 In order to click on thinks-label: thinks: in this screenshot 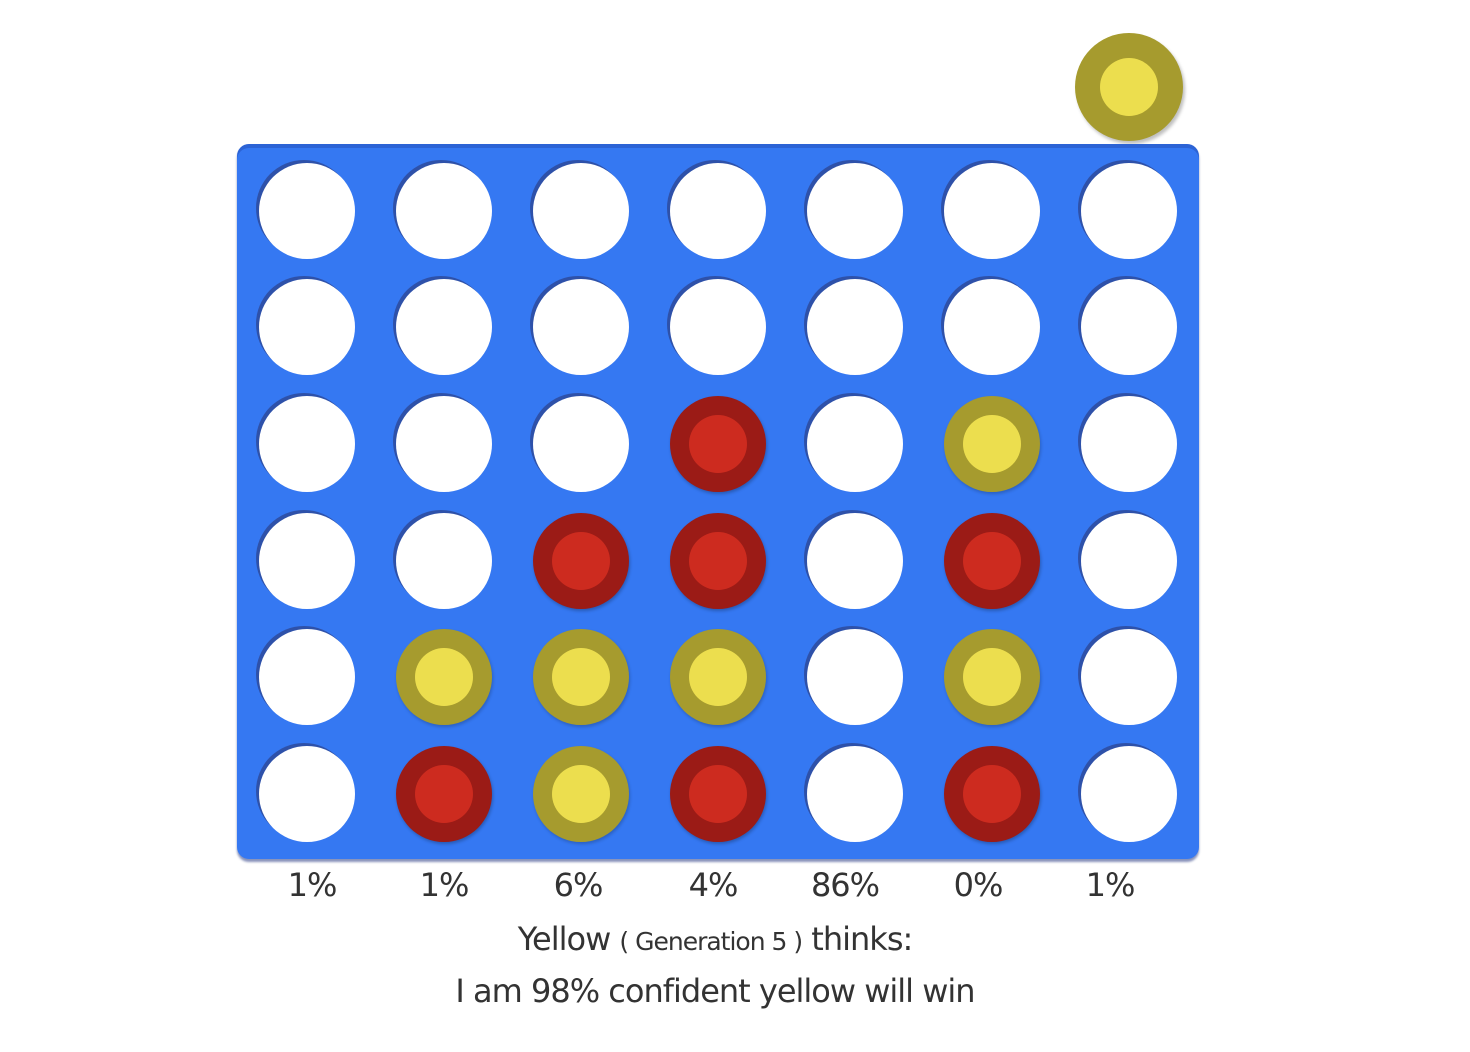, I will do `click(862, 939)`.